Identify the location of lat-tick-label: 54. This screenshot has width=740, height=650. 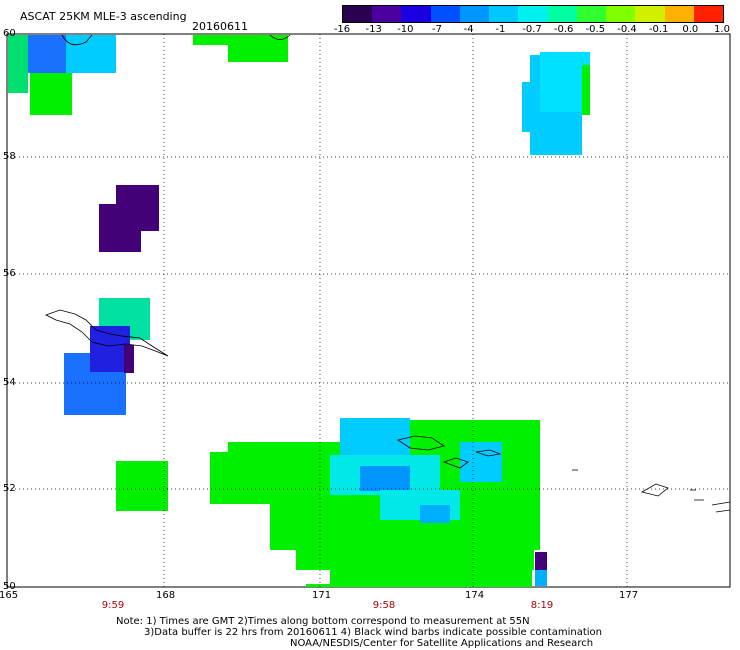
(9, 382).